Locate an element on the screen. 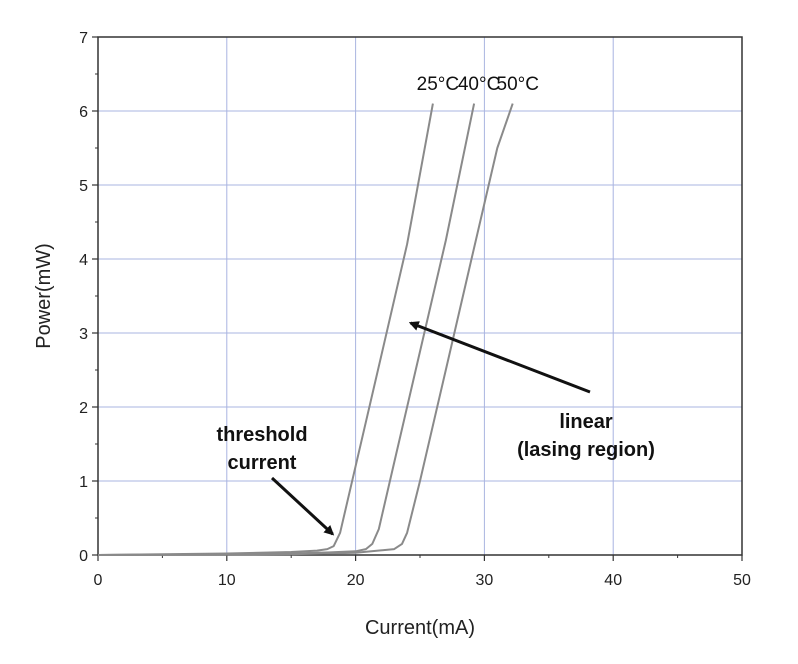  y-tick-label: 4 is located at coordinates (83, 260).